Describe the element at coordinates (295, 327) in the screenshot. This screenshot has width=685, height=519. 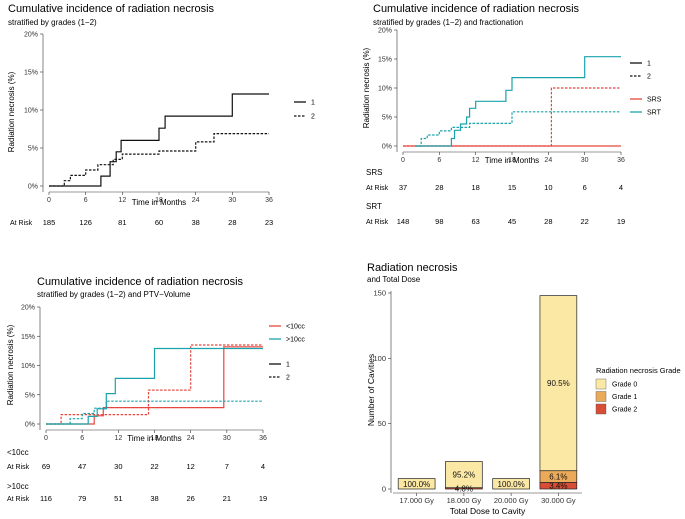
I see `legend-label: <10cc` at that location.